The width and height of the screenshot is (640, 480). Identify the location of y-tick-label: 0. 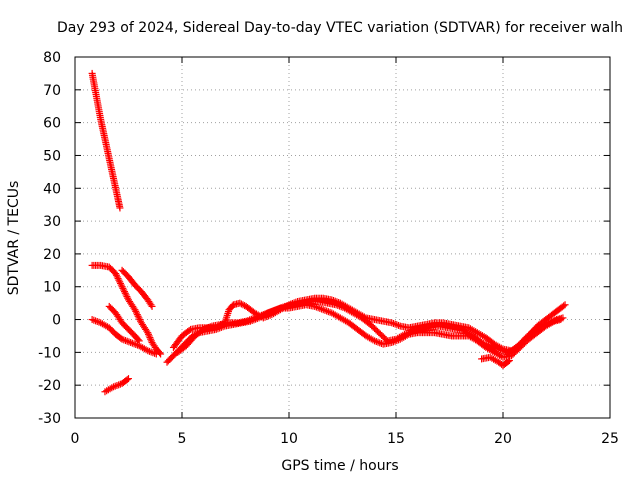
(56, 321).